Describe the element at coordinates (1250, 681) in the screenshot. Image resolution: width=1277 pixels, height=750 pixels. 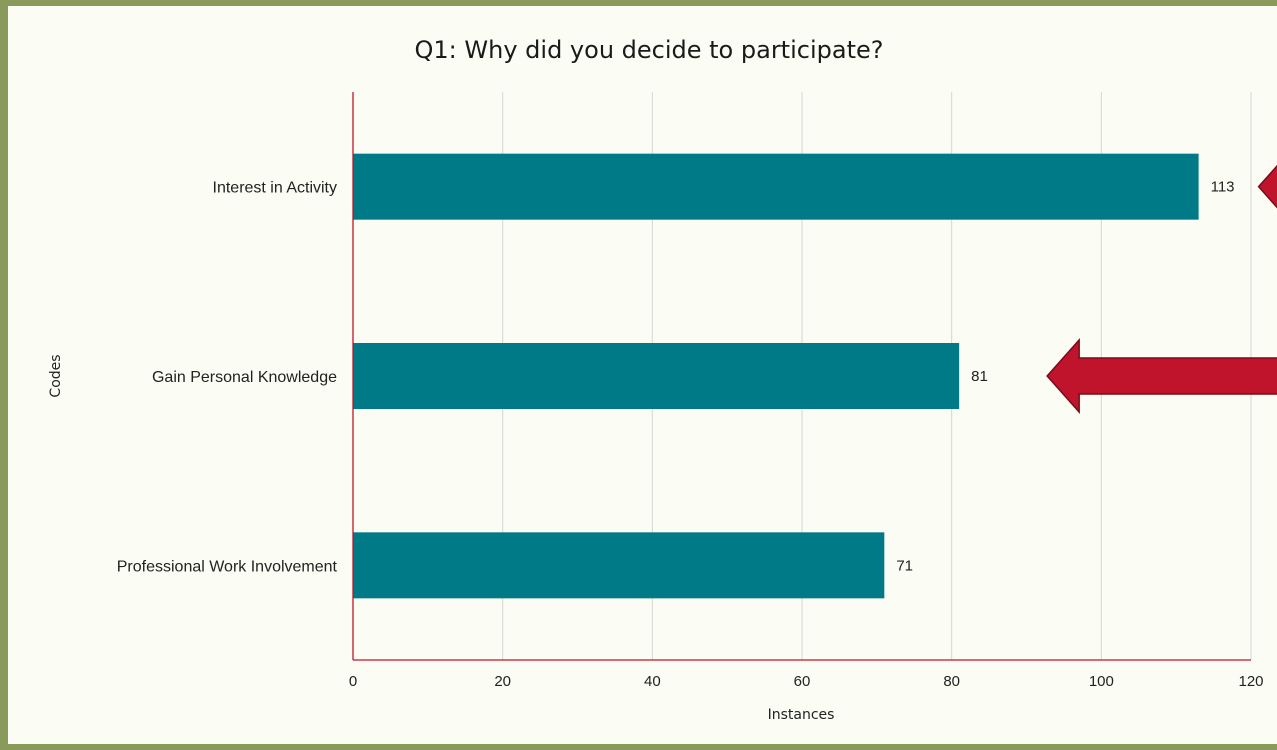
I see `x-tick-label-6: 120` at that location.